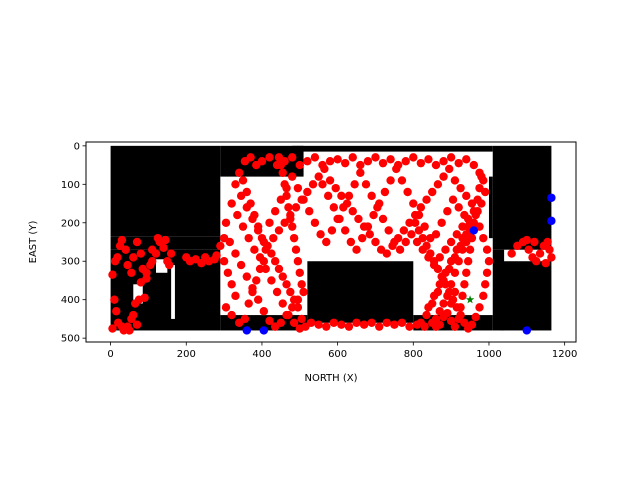 This screenshot has width=640, height=480. What do you see at coordinates (173, 292) in the screenshot?
I see `free-space-gap` at bounding box center [173, 292].